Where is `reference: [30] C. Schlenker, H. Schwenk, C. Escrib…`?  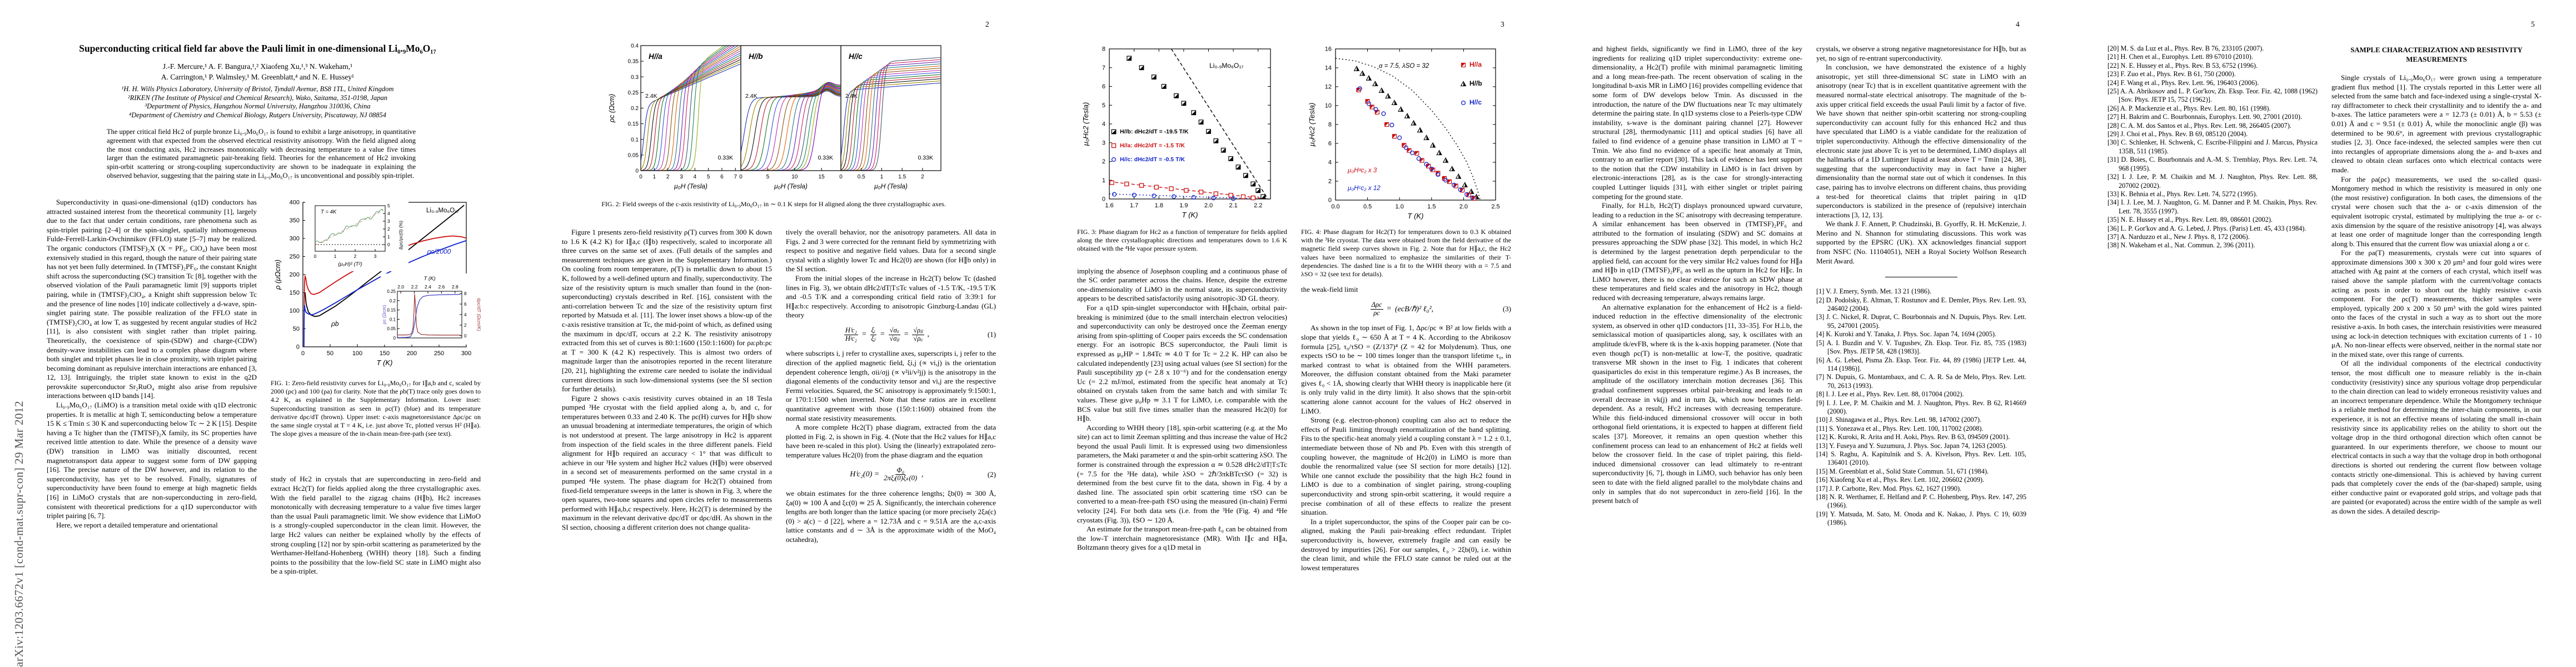 reference: [30] C. Schlenker, H. Schwenk, C. Escrib… is located at coordinates (2212, 146).